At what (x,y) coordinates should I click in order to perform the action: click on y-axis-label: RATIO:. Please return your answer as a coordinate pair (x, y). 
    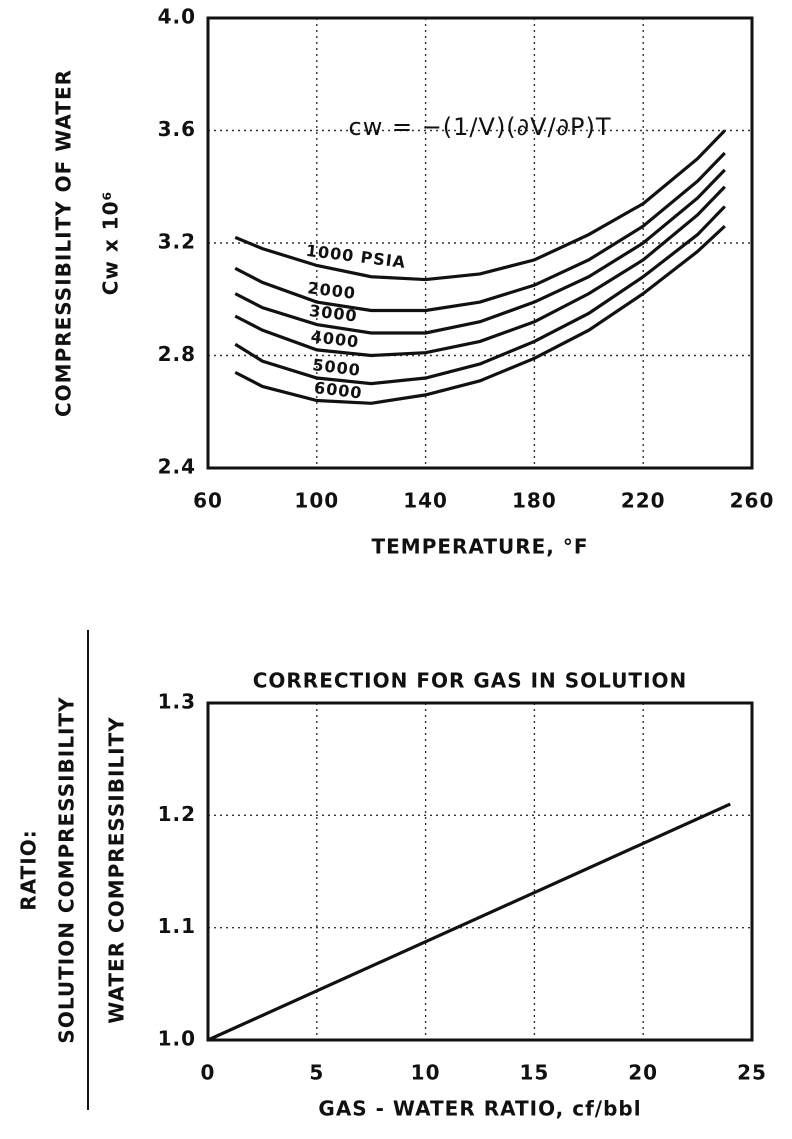
    Looking at the image, I should click on (29, 869).